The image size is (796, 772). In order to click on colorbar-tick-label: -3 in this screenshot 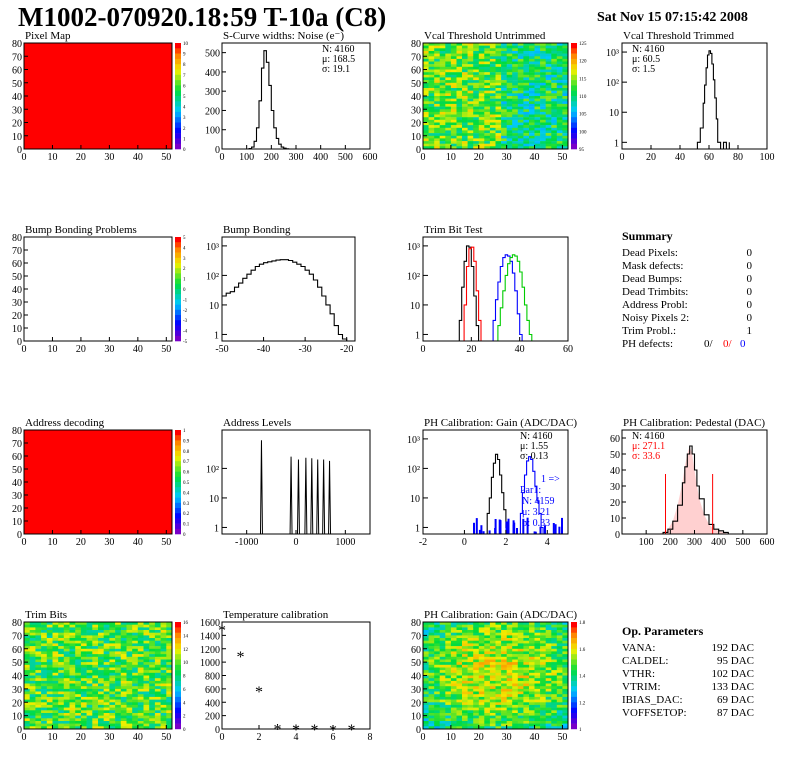, I will do `click(185, 321)`.